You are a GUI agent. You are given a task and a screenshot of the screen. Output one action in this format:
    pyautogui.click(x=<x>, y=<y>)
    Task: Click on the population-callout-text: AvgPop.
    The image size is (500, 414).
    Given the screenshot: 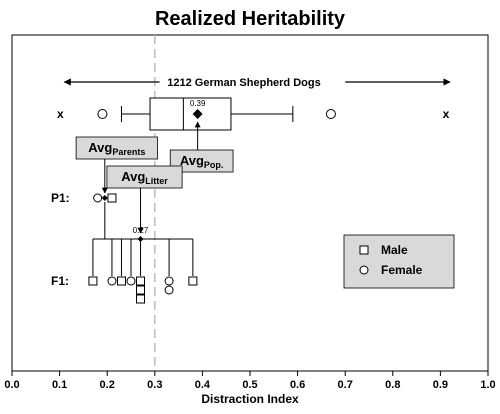 What is the action you would take?
    pyautogui.click(x=202, y=161)
    